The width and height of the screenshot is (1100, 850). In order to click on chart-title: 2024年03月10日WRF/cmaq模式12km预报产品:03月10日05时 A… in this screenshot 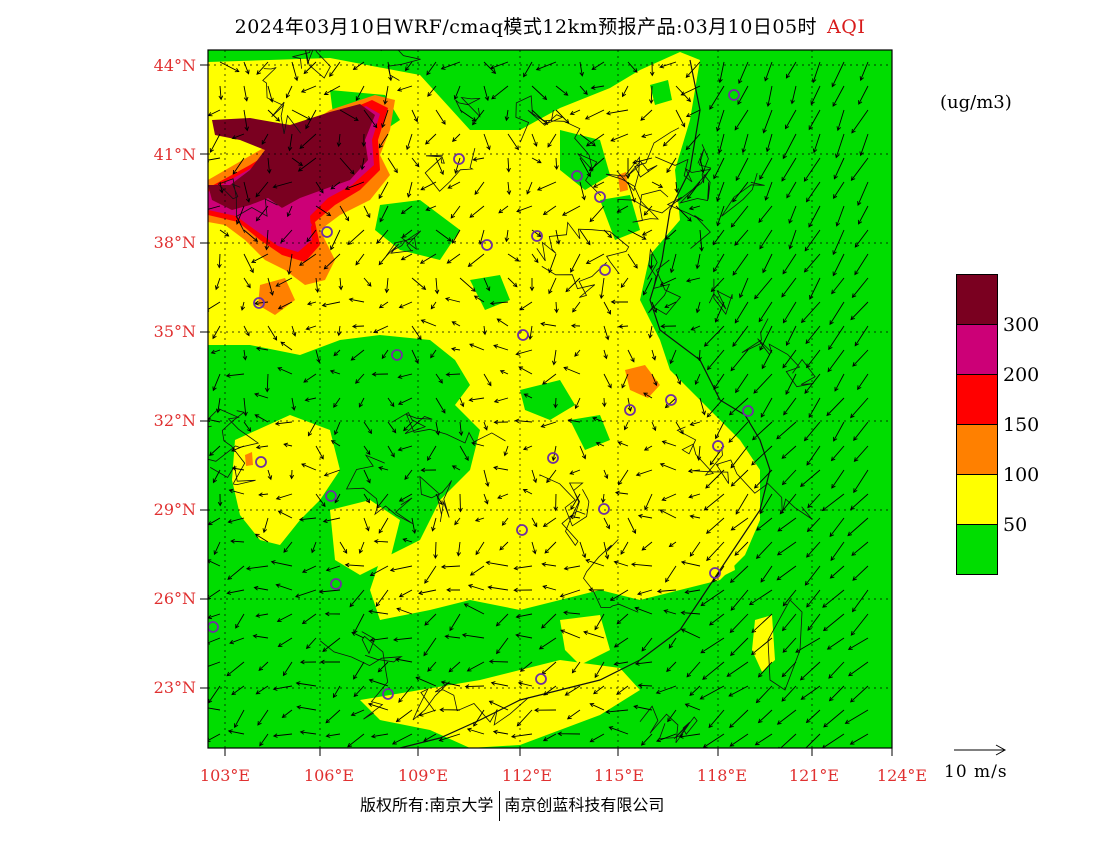, I will do `click(550, 25)`.